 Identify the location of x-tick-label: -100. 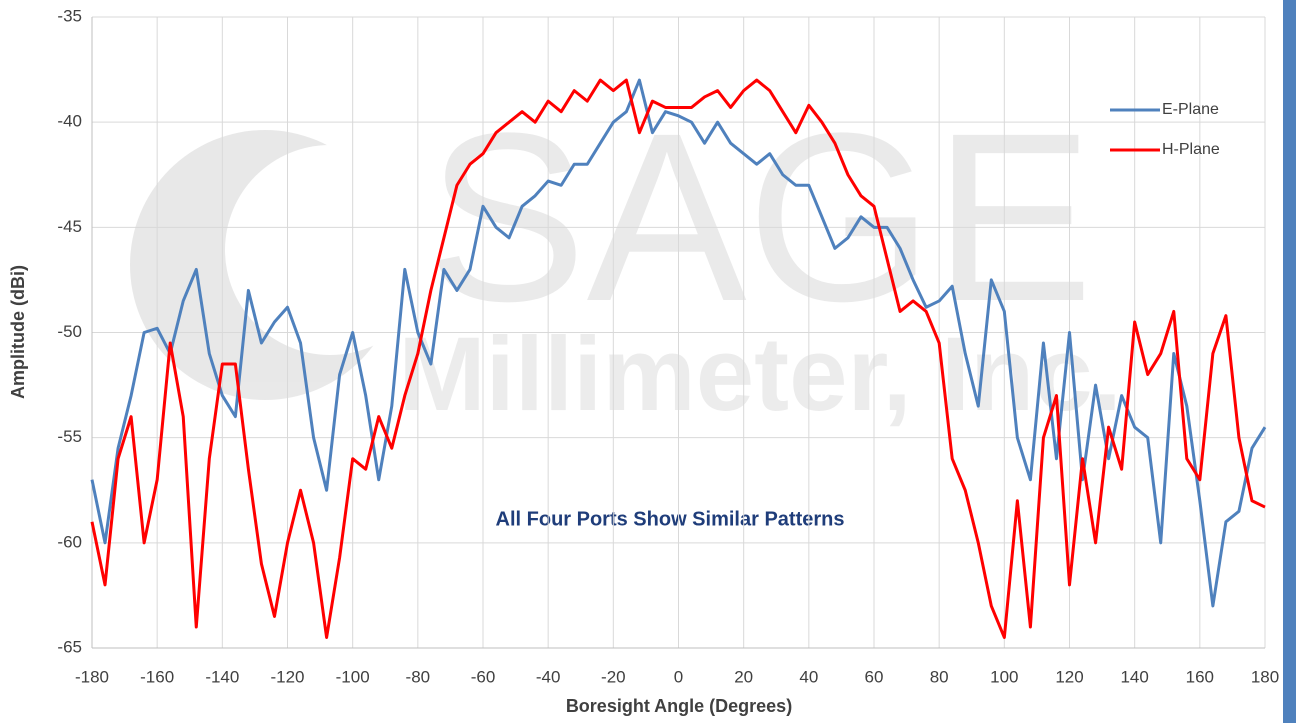
(353, 676).